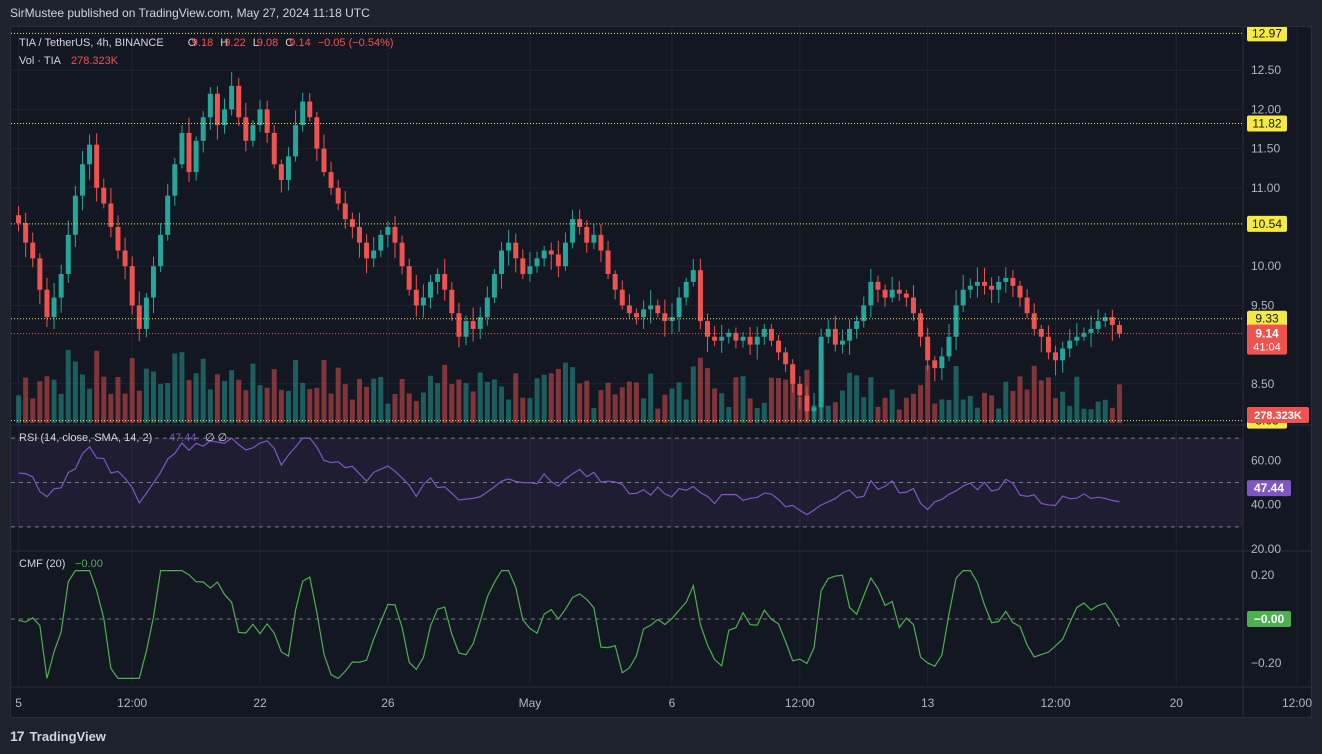  Describe the element at coordinates (299, 43) in the screenshot. I see `legend-close: 9.14` at that location.